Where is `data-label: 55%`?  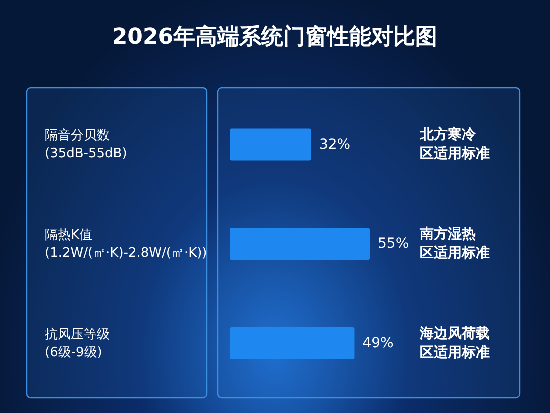
data-label: 55% is located at coordinates (394, 244).